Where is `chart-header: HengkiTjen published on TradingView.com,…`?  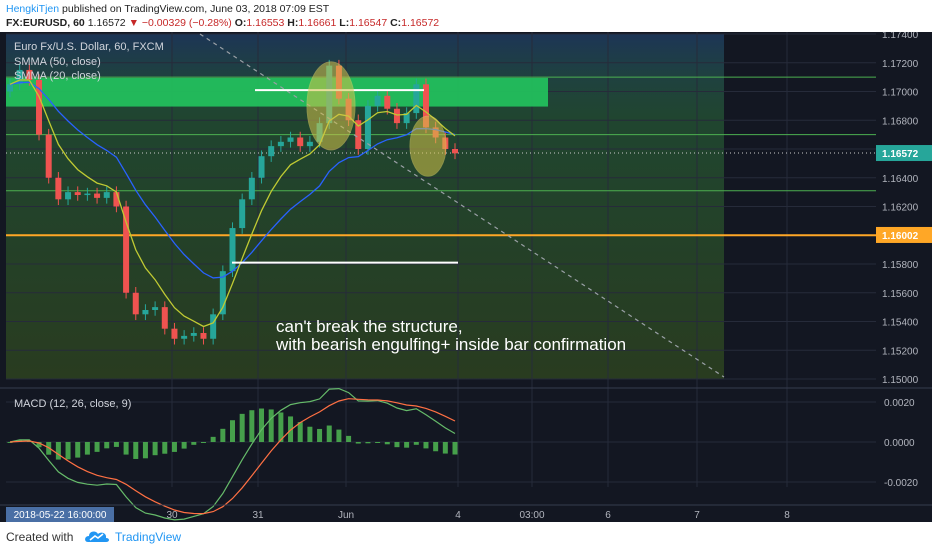 chart-header: HengkiTjen published on TradingView.com,… is located at coordinates (466, 16).